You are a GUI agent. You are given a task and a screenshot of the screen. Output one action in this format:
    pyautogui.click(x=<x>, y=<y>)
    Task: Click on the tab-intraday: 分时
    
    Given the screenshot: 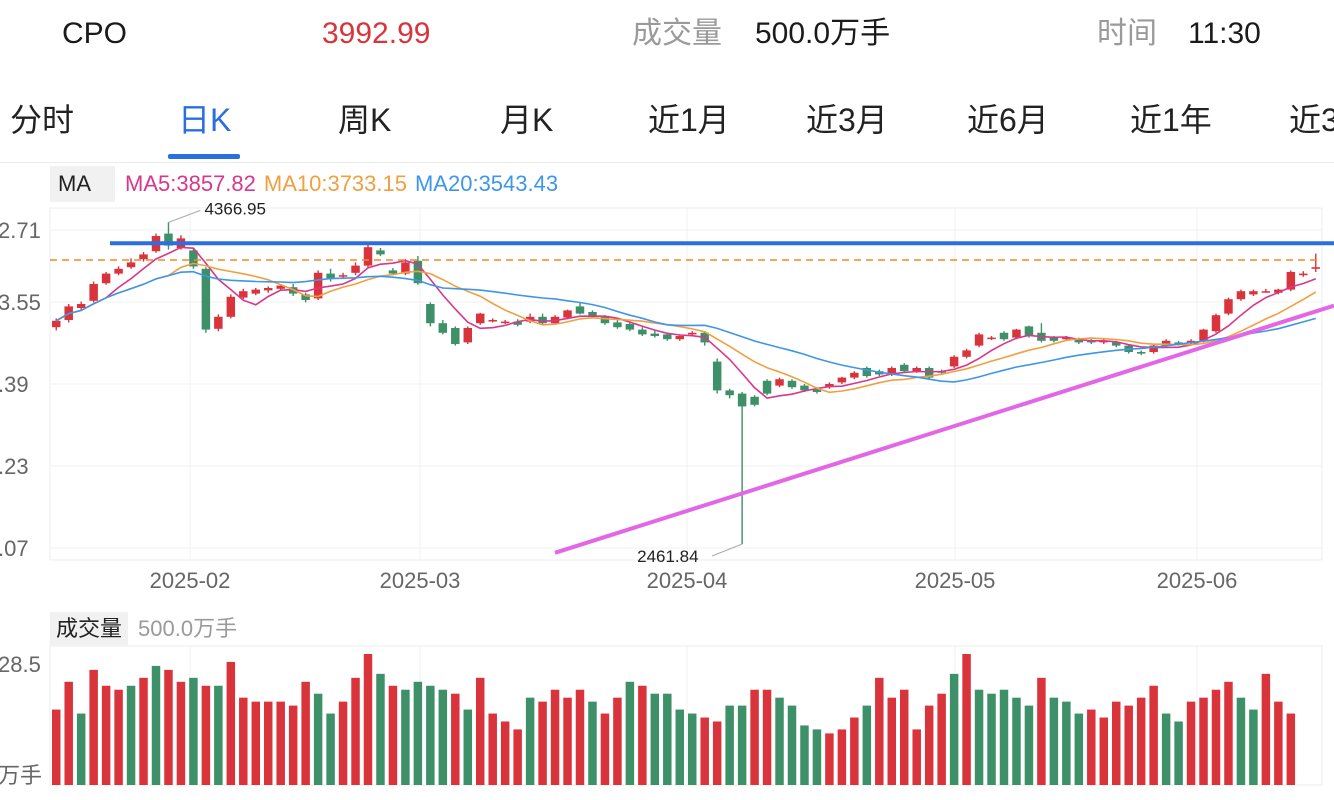 What is the action you would take?
    pyautogui.click(x=42, y=120)
    